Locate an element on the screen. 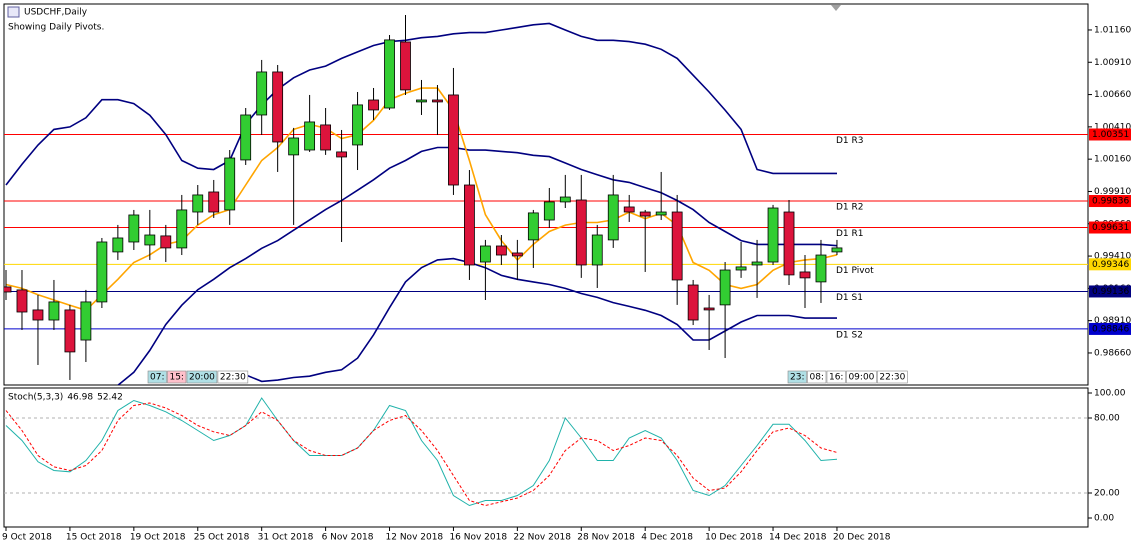 The height and width of the screenshot is (548, 1138). session-label: 23: is located at coordinates (797, 378).